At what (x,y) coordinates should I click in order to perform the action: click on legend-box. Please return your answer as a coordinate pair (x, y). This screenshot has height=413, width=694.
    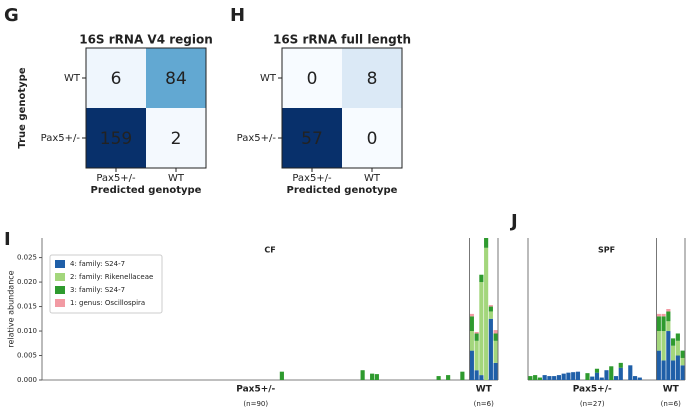
    Looking at the image, I should click on (106, 284).